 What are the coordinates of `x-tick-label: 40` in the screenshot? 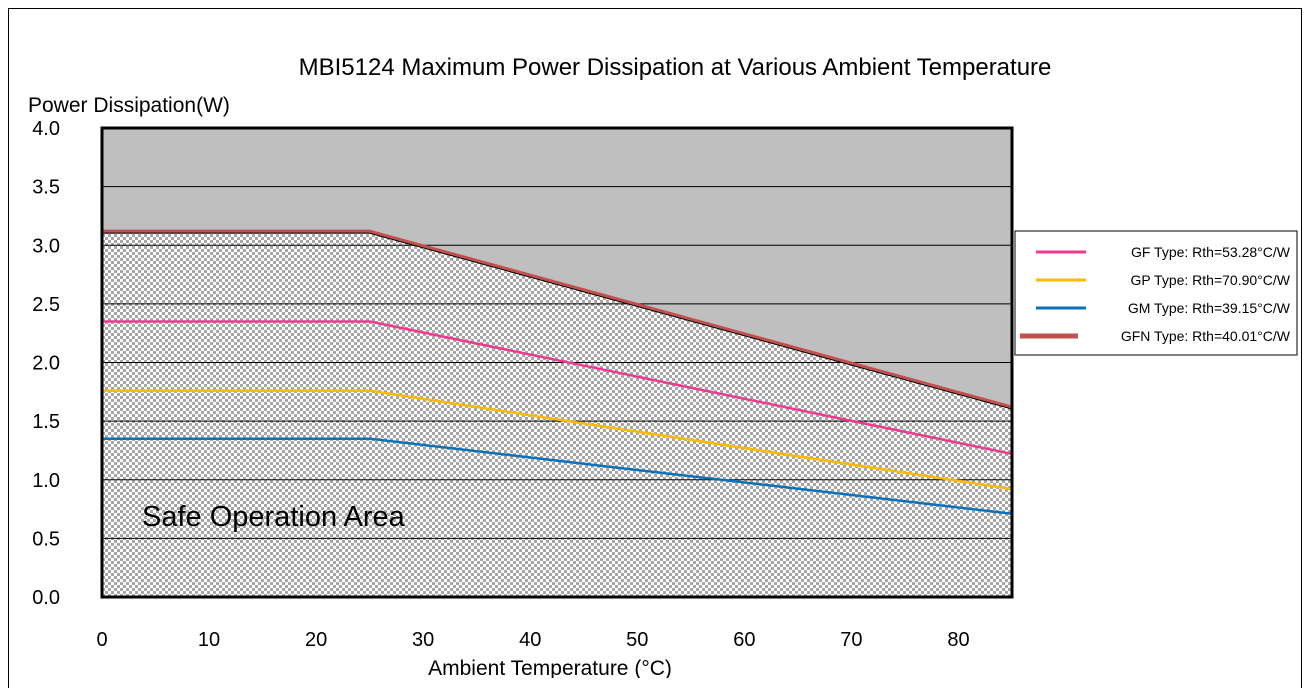 It's located at (530, 640).